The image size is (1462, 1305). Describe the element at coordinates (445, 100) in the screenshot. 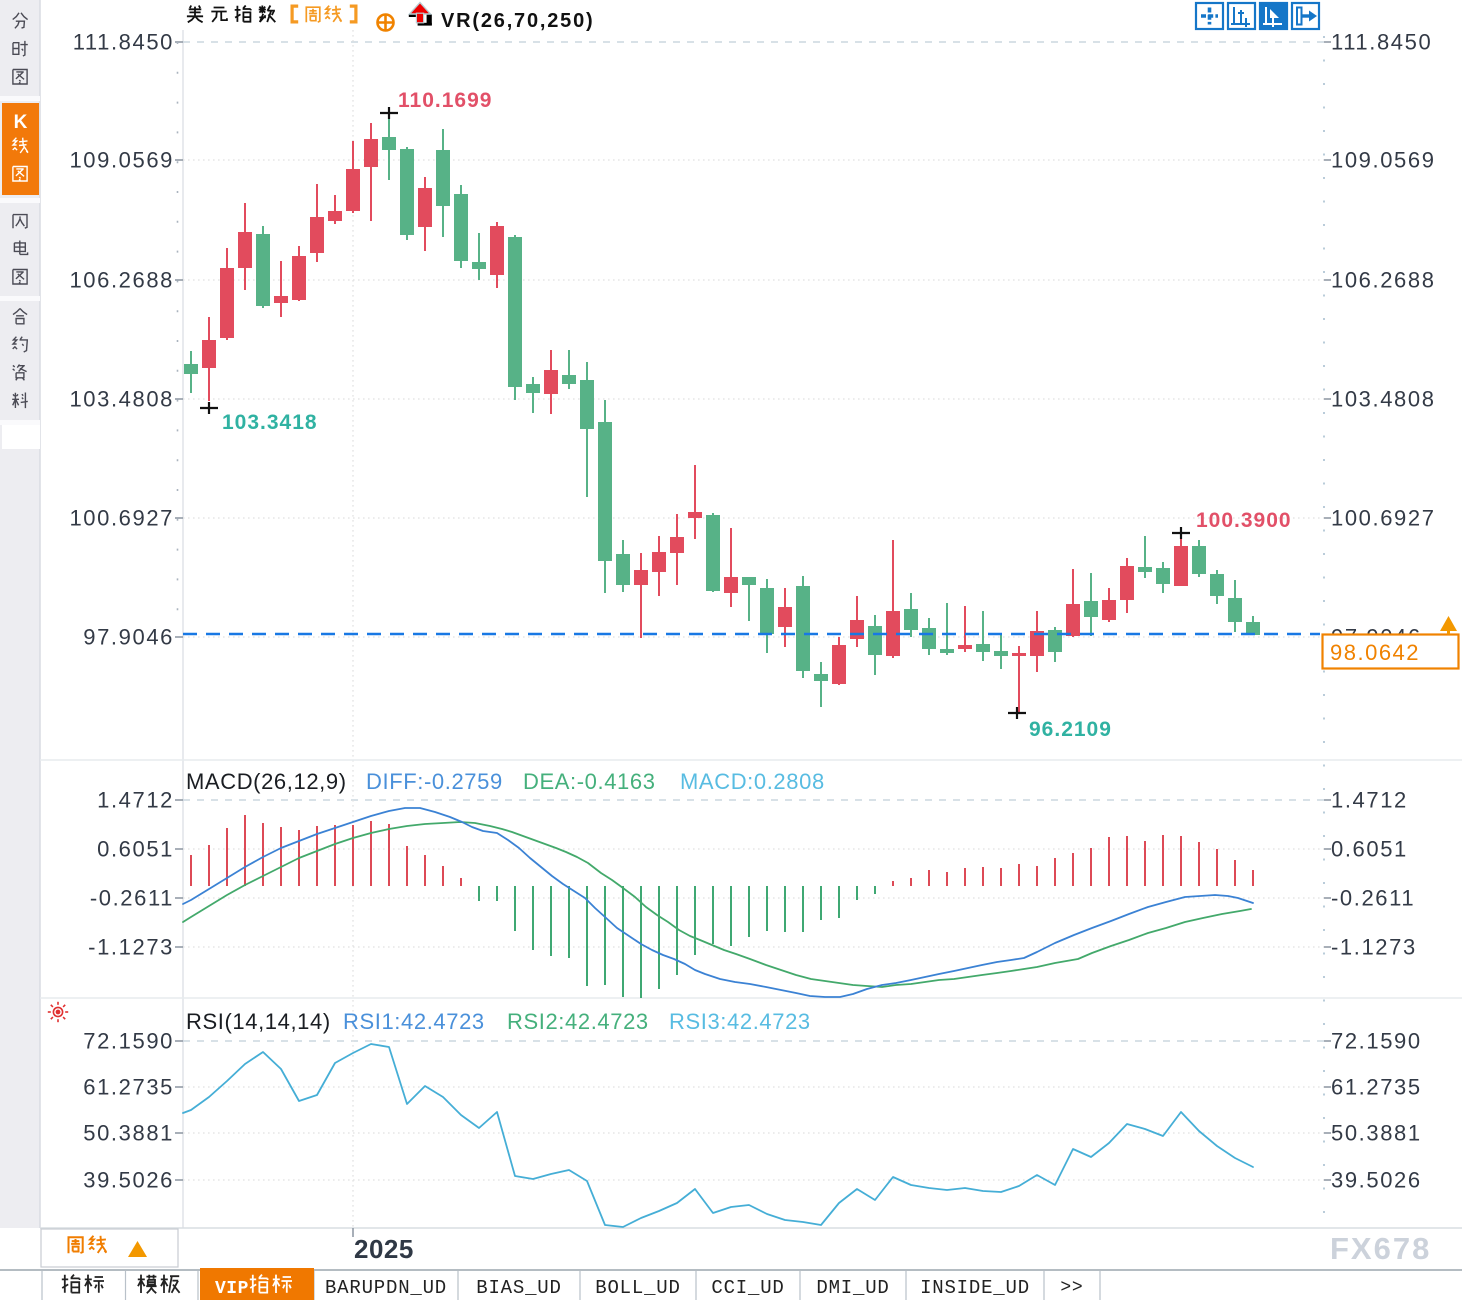

I see `svg-text: 110.1699` at that location.